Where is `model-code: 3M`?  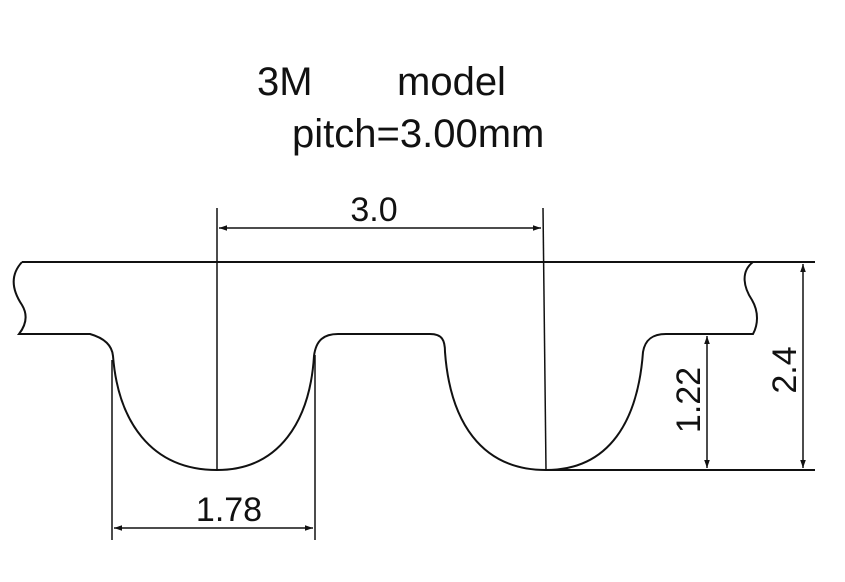 model-code: 3M is located at coordinates (285, 82).